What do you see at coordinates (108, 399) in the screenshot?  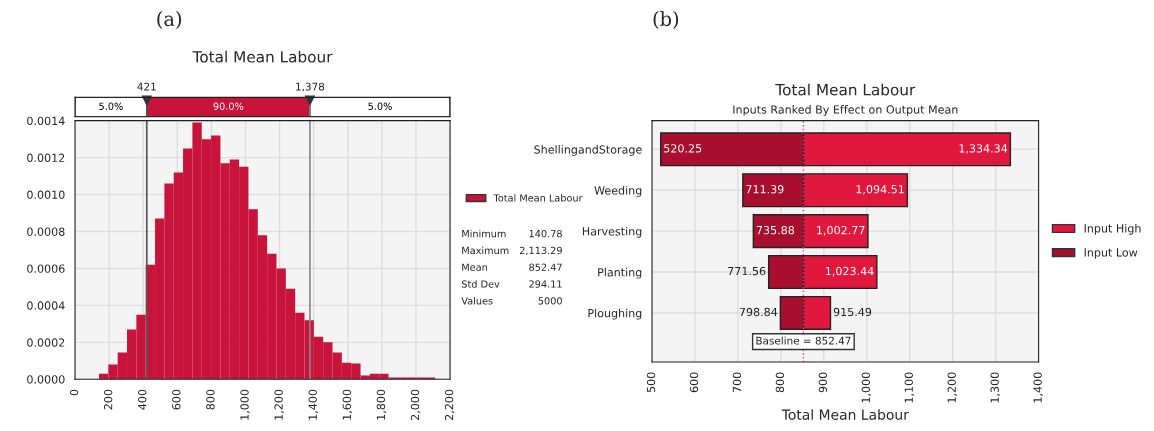 I see `x-tick-label: 200` at bounding box center [108, 399].